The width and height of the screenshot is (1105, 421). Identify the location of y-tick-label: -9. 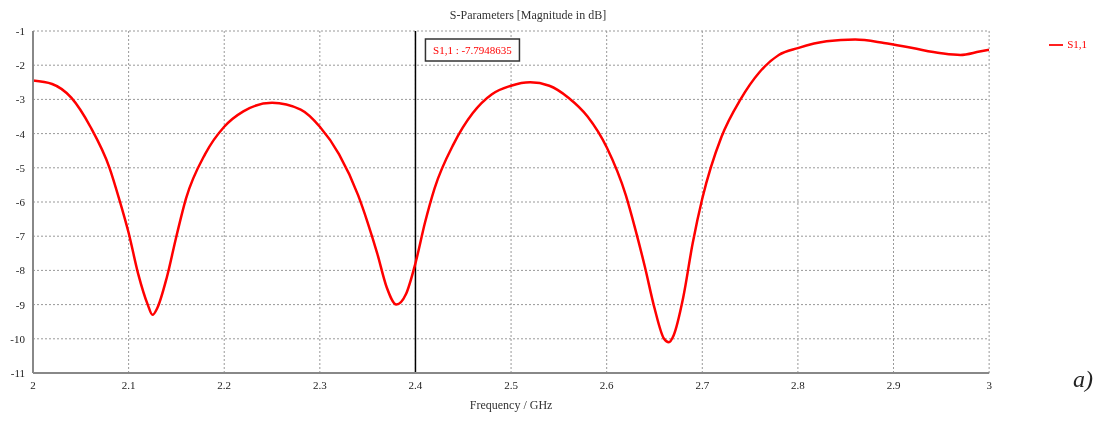
(20, 304).